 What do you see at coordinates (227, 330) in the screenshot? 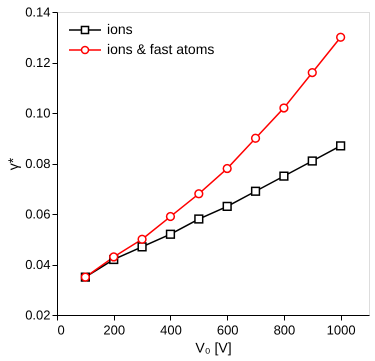
I see `x-tick-label: 600` at bounding box center [227, 330].